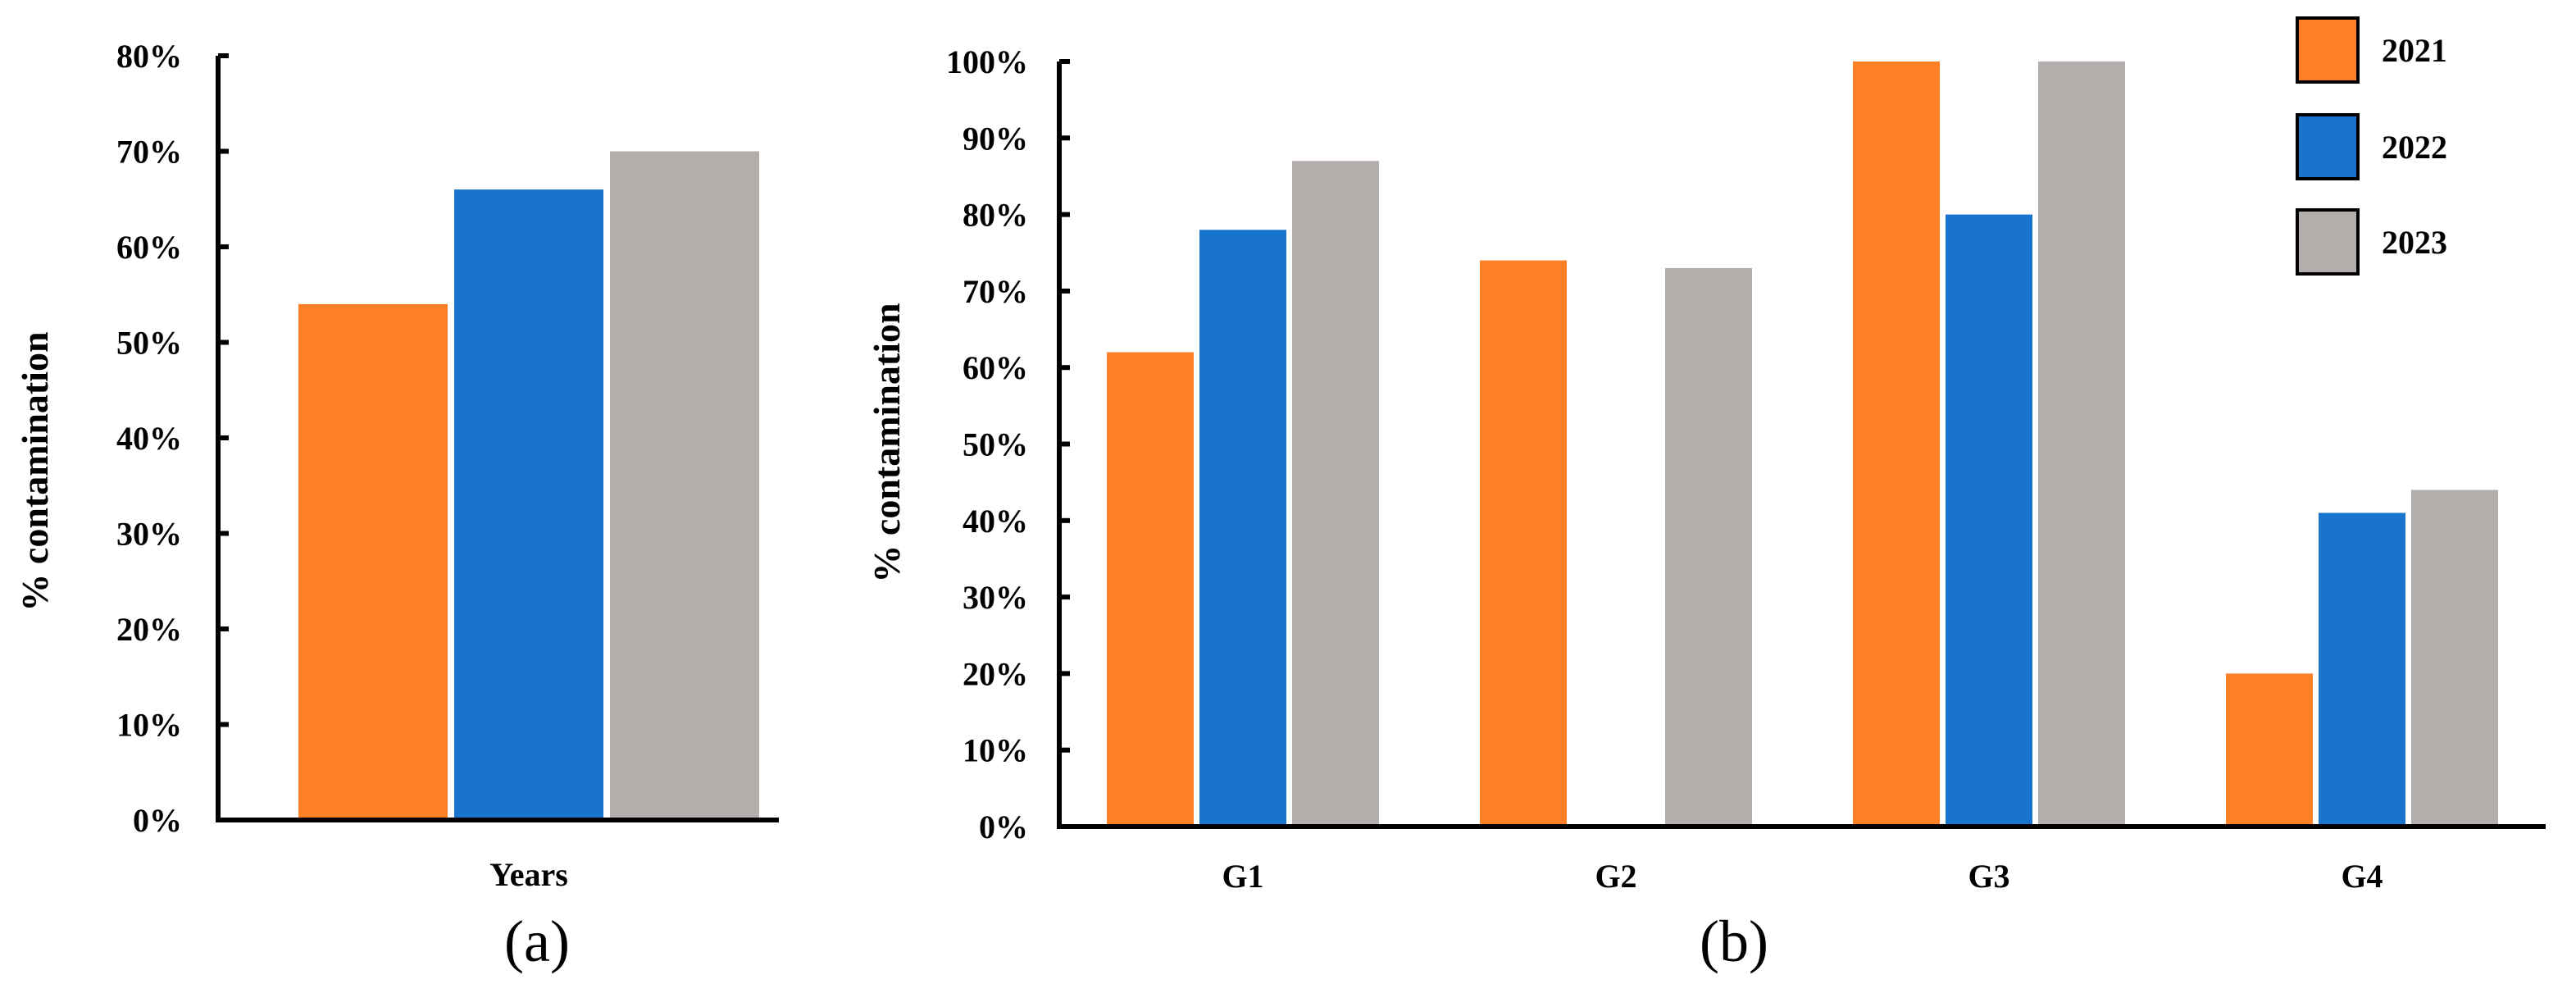 The height and width of the screenshot is (984, 2576). What do you see at coordinates (996, 215) in the screenshot?
I see `chart-b-y-tick-label: 80%` at bounding box center [996, 215].